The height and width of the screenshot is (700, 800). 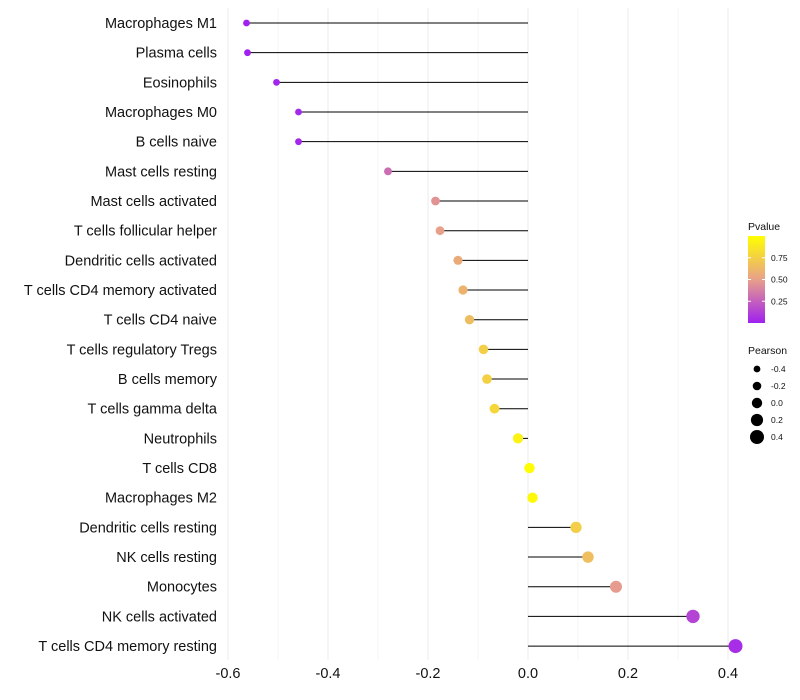 What do you see at coordinates (779, 301) in the screenshot?
I see `colorbar-label: 0.25` at bounding box center [779, 301].